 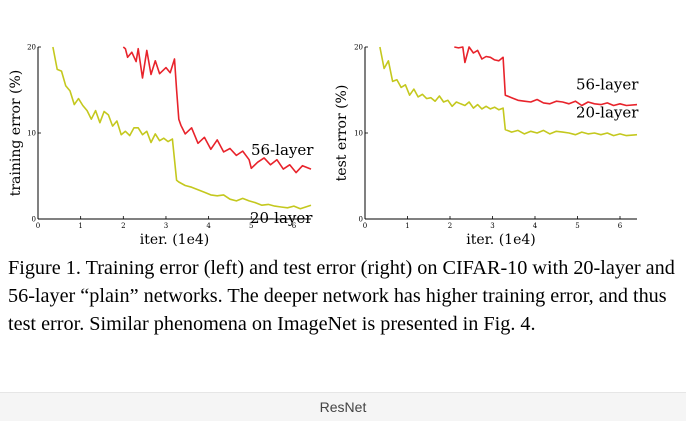 I want to click on test-x-tick-label: 5, so click(x=577, y=226).